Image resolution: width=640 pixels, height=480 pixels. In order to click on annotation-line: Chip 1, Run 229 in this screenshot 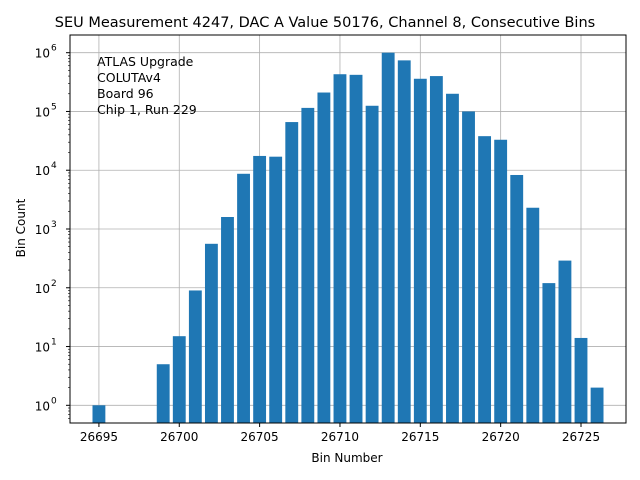, I will do `click(147, 109)`.